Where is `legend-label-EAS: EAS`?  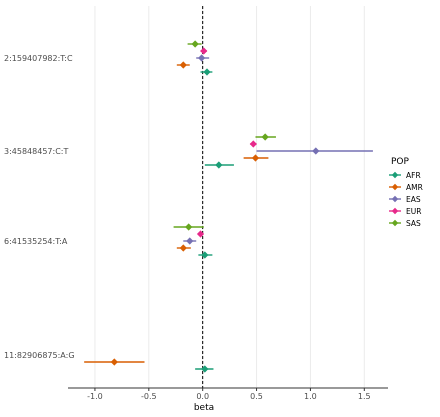
legend-label-EAS: EAS is located at coordinates (413, 199).